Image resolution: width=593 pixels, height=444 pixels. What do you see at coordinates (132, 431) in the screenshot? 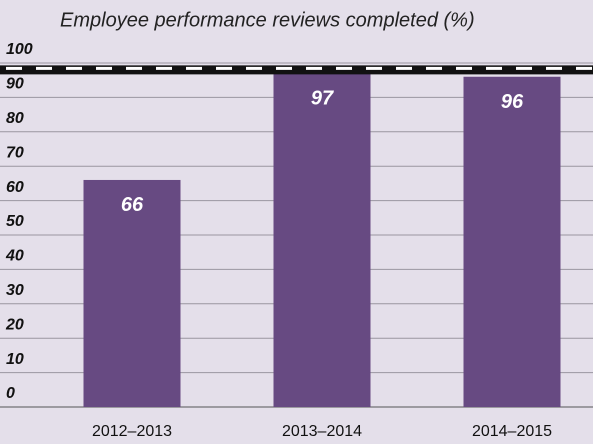
I see `x-tick-label: 2012–2013` at bounding box center [132, 431].